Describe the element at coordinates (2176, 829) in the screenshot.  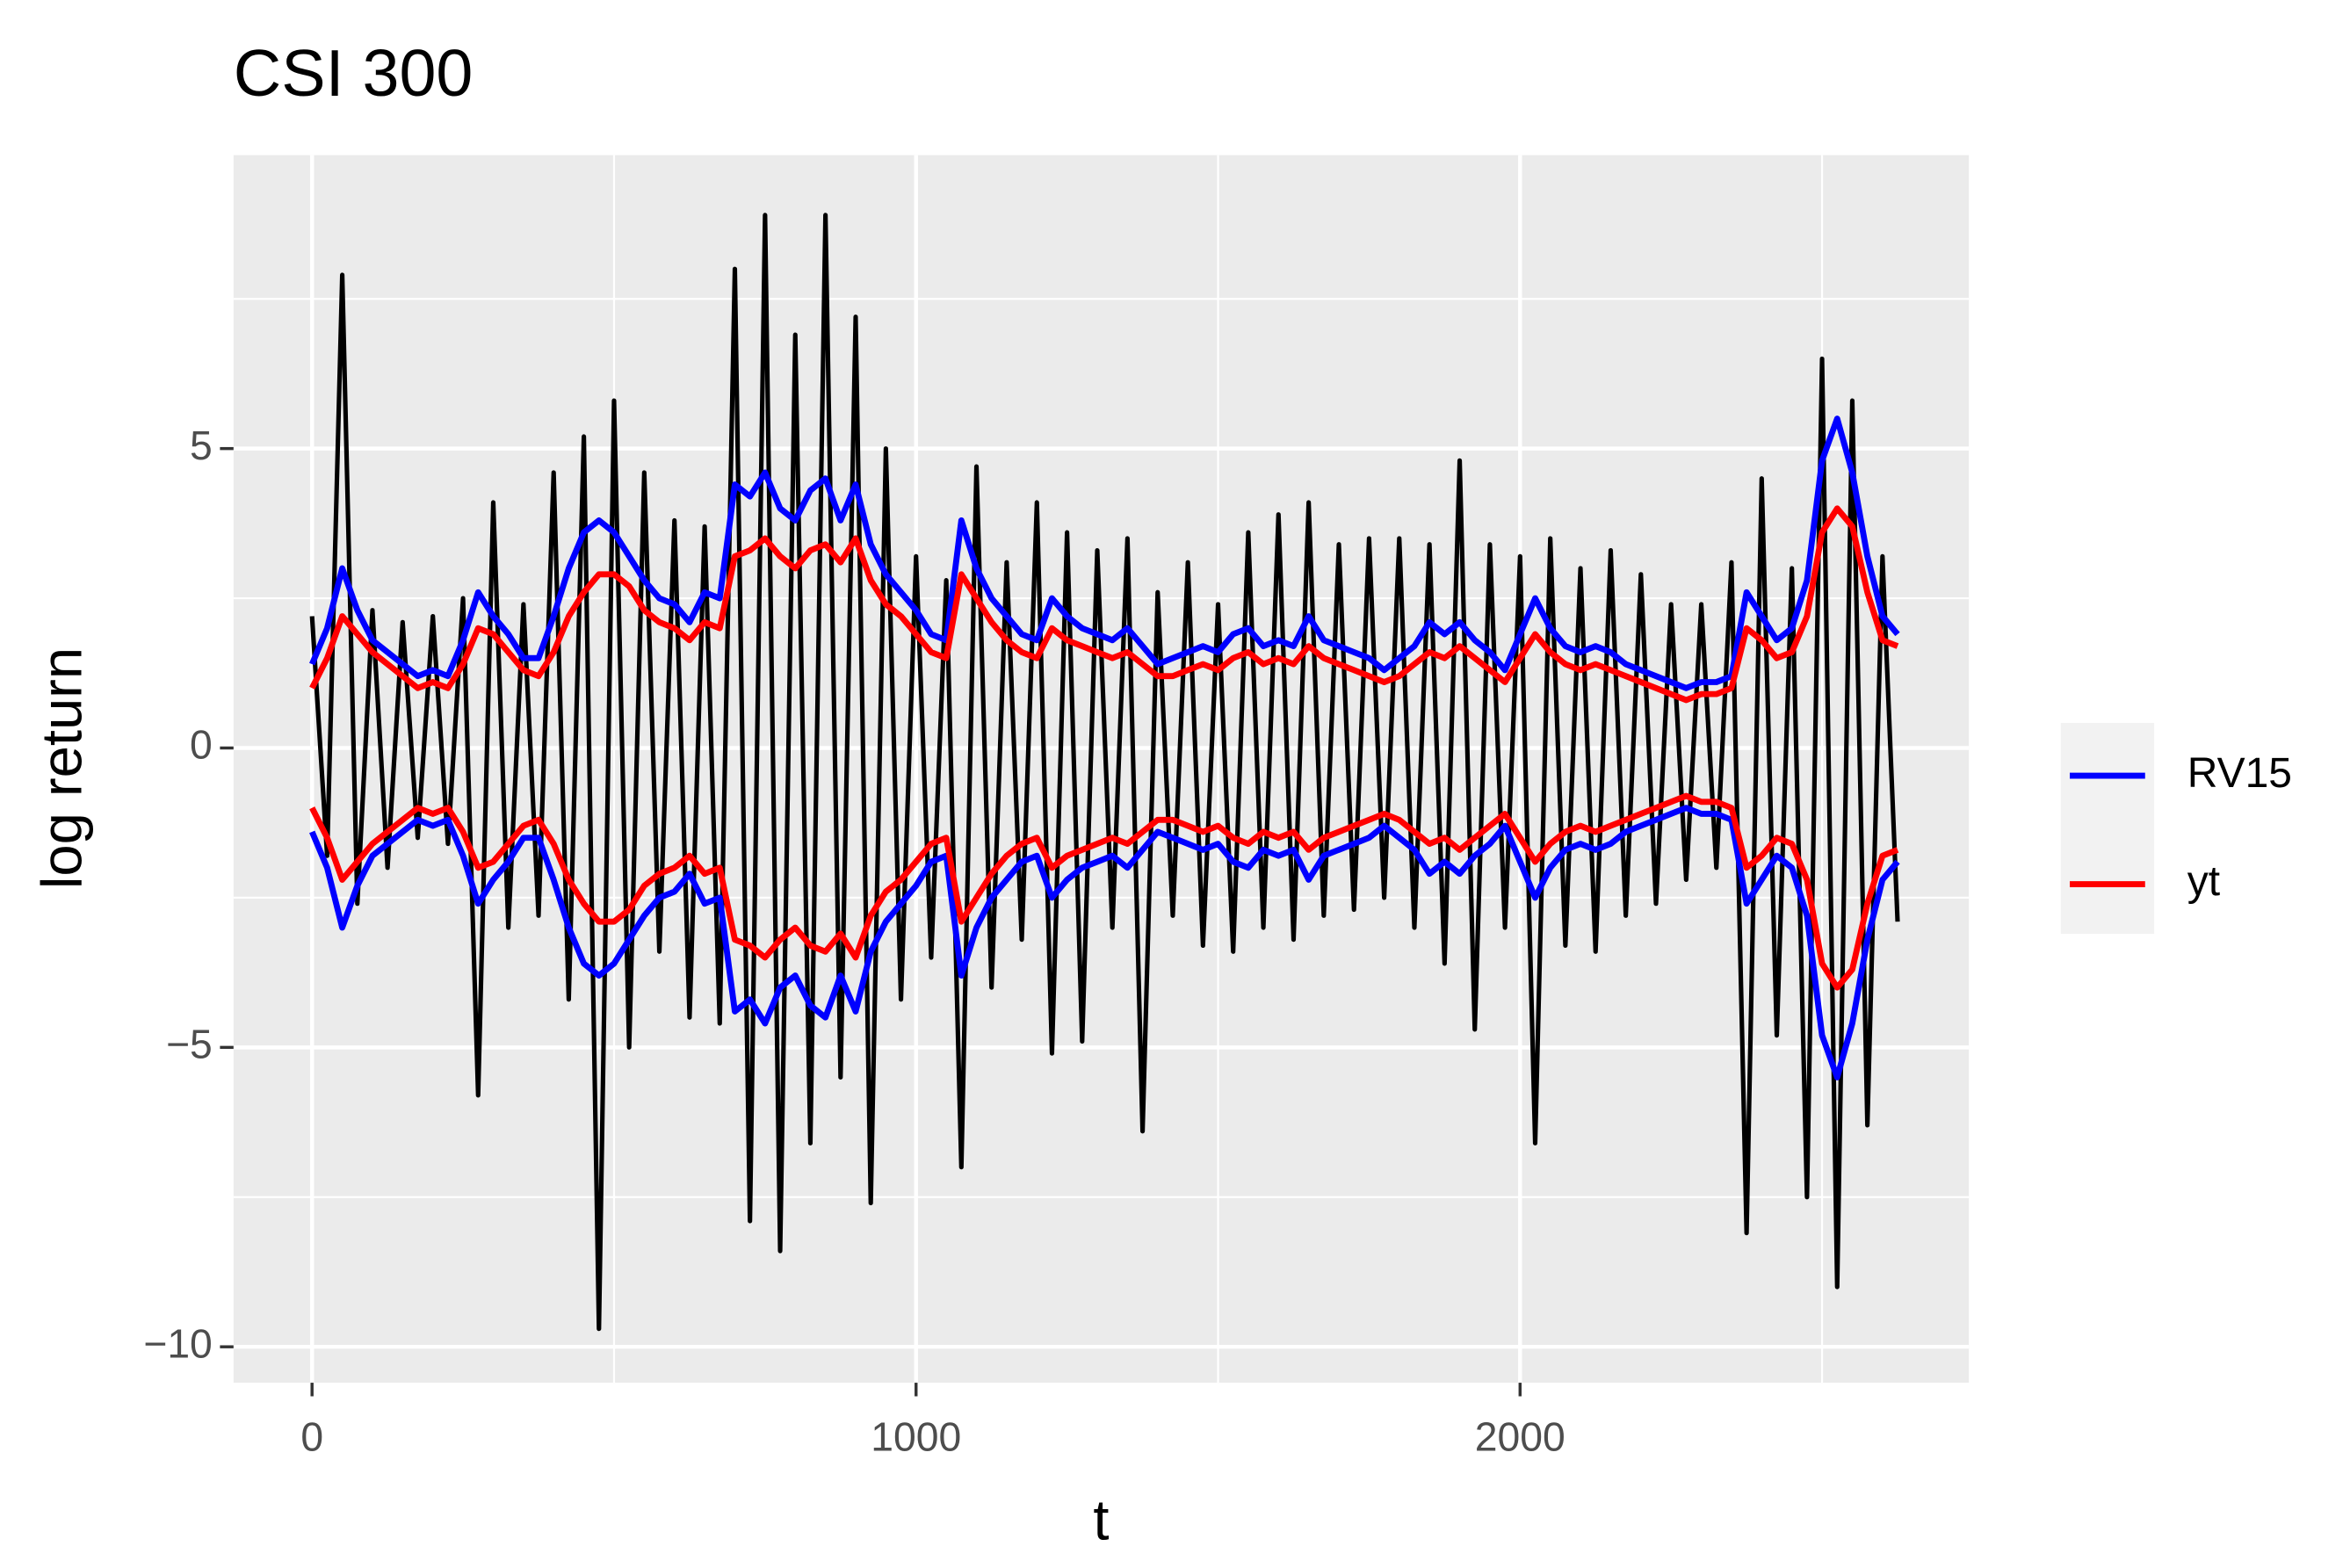
I see `legend: RV15 yt` at that location.